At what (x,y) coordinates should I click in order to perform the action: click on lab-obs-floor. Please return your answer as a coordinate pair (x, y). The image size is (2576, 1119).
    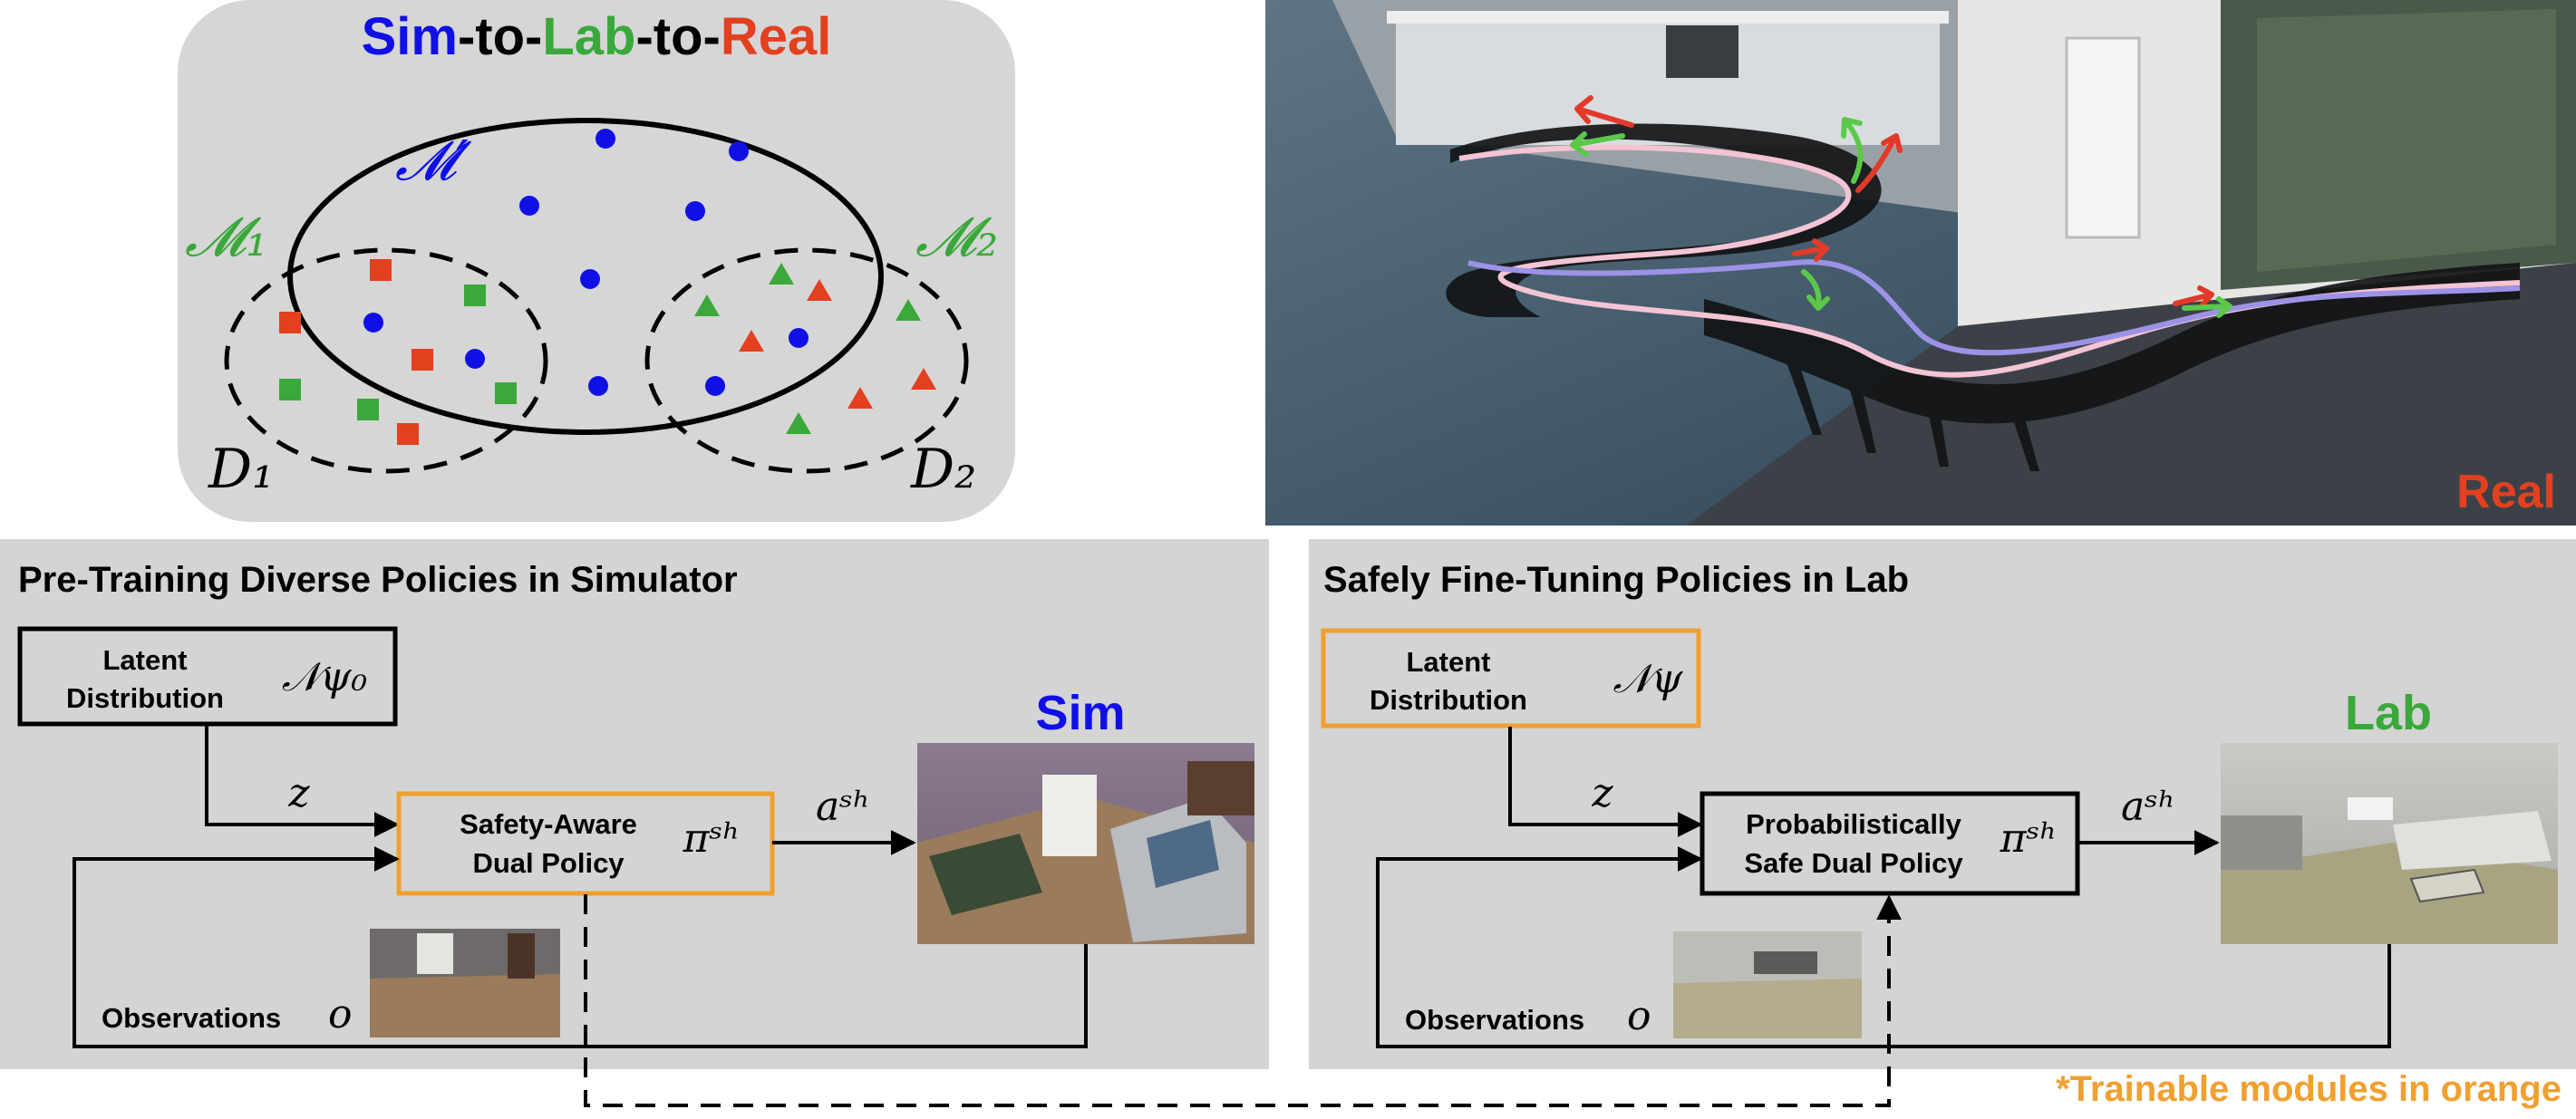
    Looking at the image, I should click on (1767, 1008).